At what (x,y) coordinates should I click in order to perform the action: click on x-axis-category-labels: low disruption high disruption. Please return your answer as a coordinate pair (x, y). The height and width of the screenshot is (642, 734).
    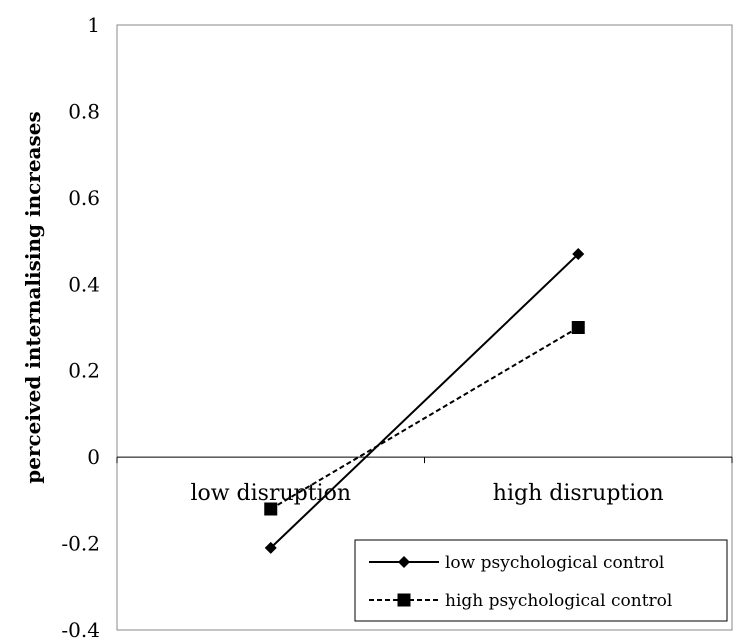
    Looking at the image, I should click on (426, 493).